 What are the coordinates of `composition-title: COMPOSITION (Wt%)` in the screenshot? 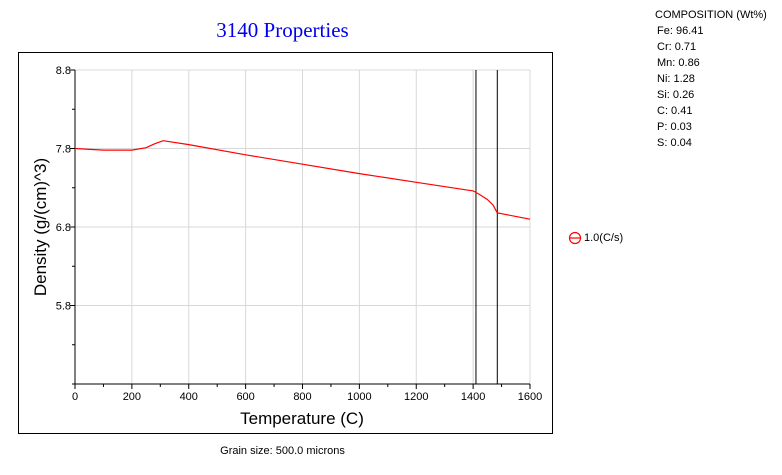 It's located at (711, 15).